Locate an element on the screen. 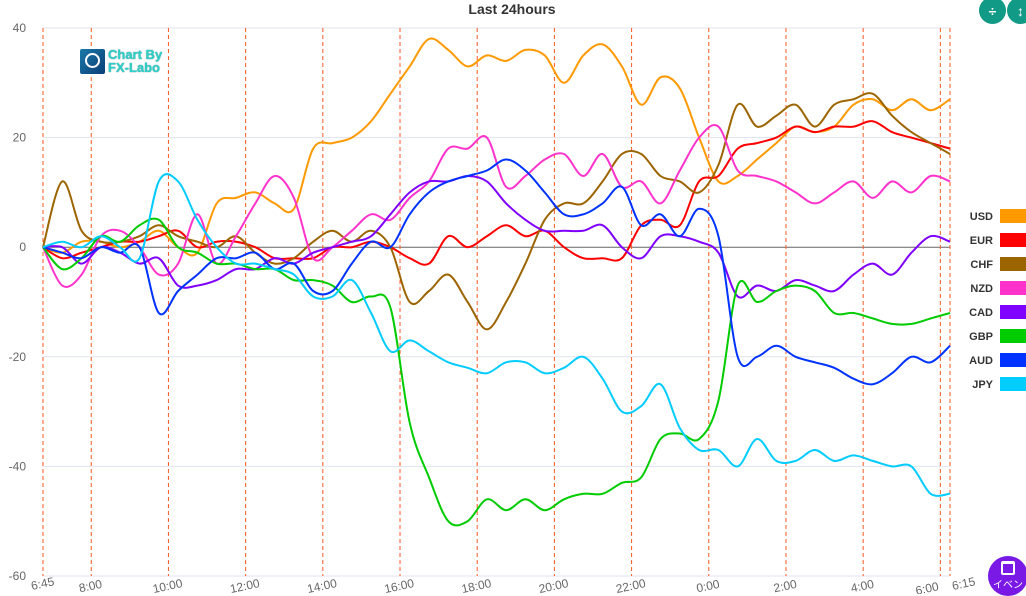 Image resolution: width=1026 pixels, height=596 pixels. x-tick-label: 6:15 is located at coordinates (964, 583).